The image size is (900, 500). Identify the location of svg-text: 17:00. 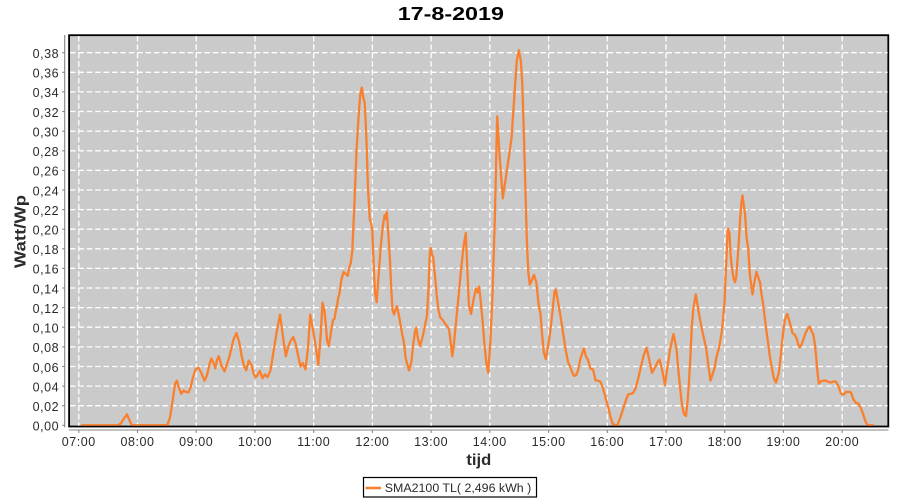
(666, 442).